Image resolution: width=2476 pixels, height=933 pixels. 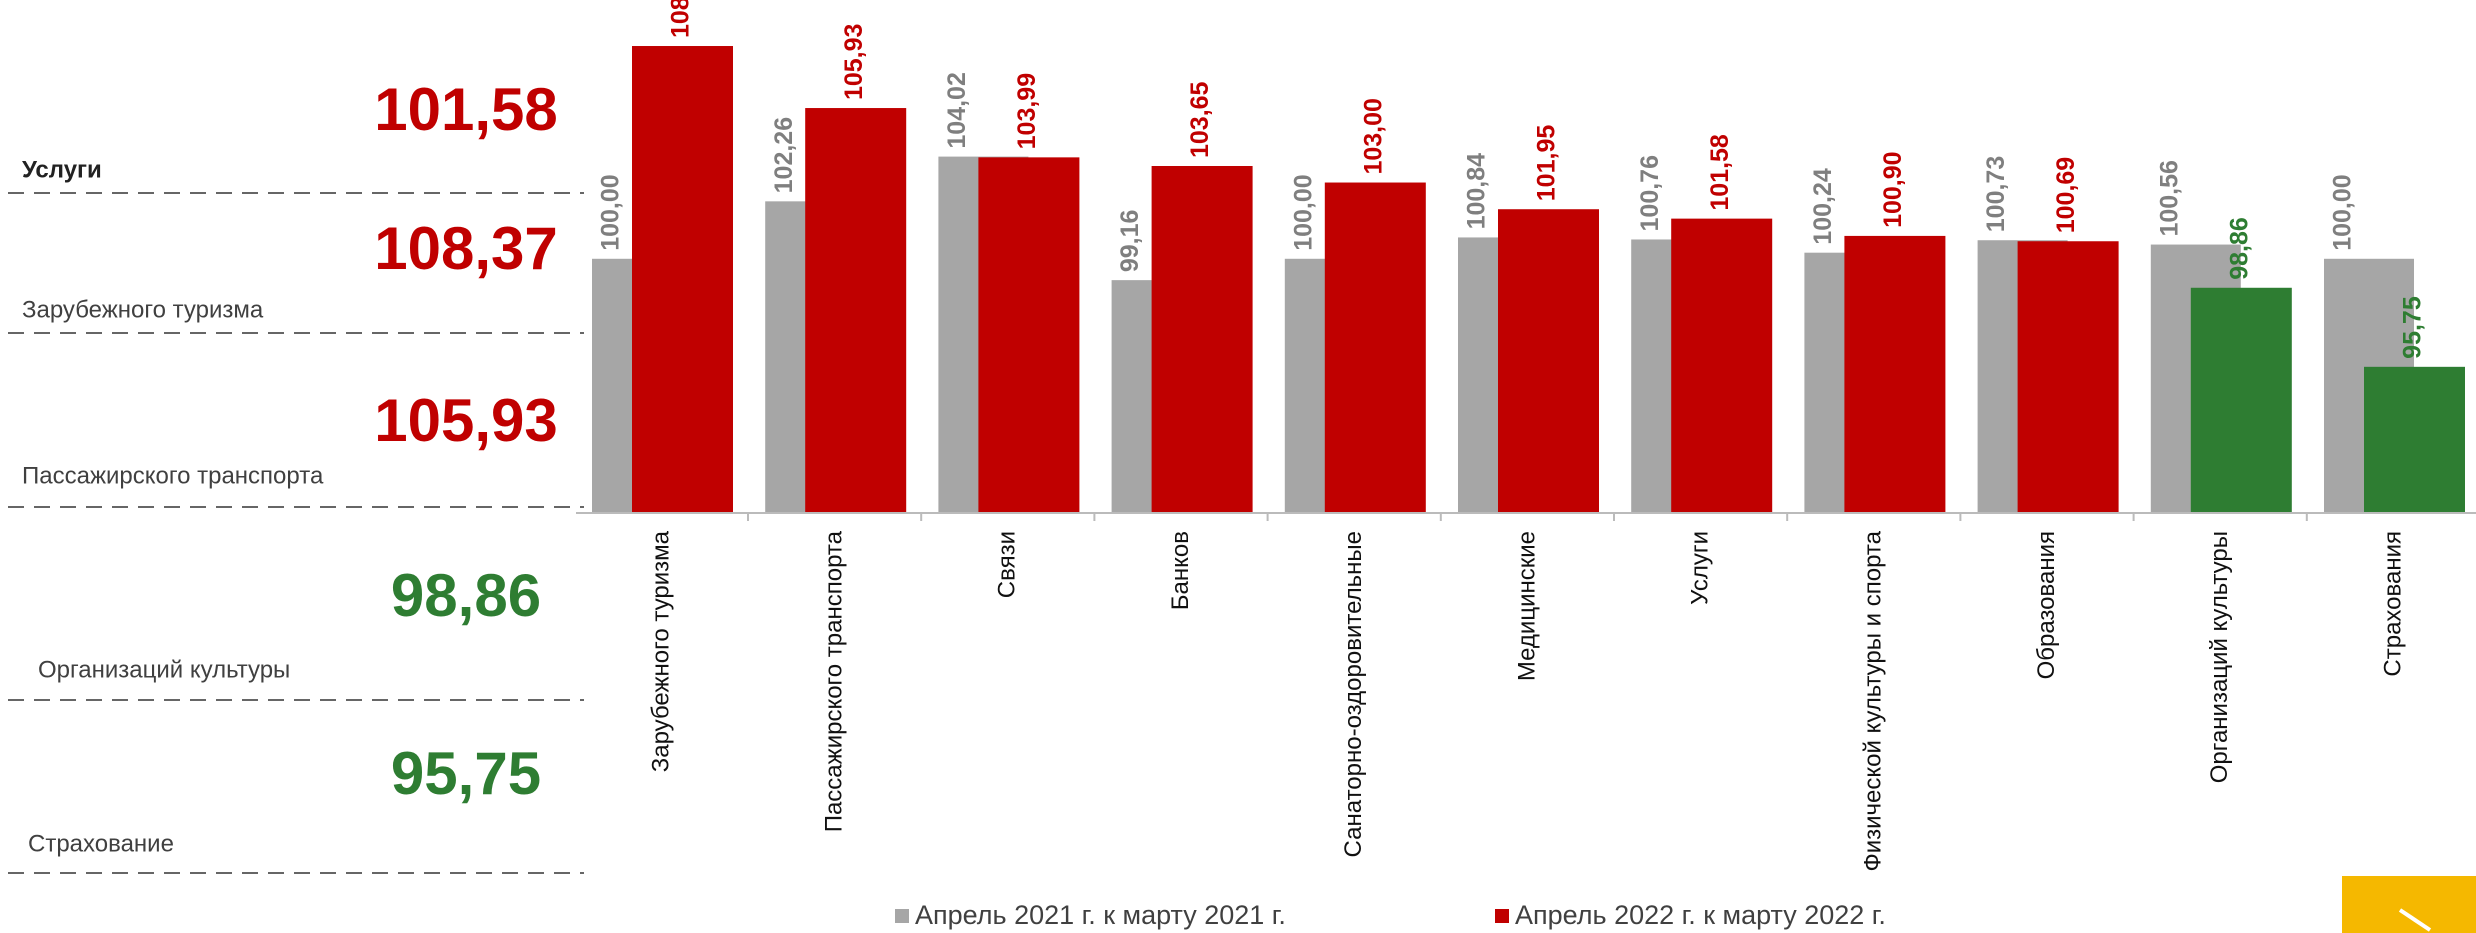 What do you see at coordinates (1027, 111) in the screenshot?
I see `value-label: 103,99` at bounding box center [1027, 111].